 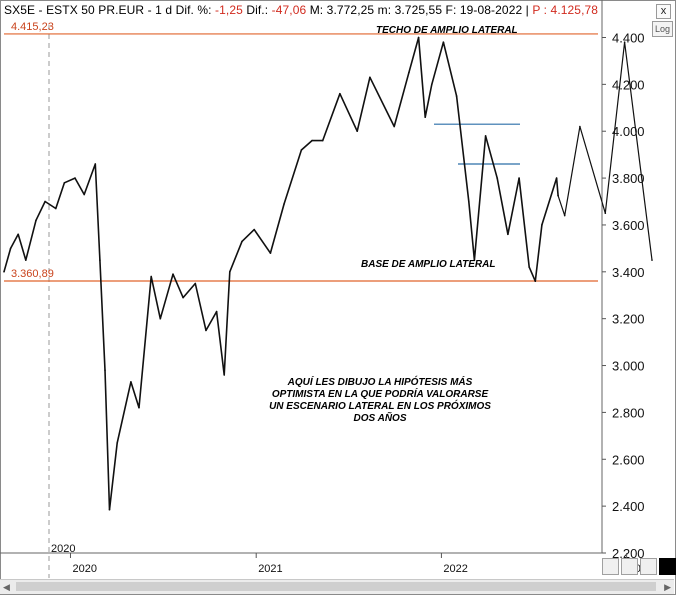 What do you see at coordinates (380, 393) in the screenshot?
I see `annotation-hypothesis-line-2: OPTIMISTA EN LA QUE PODRÍA VALORARSE` at bounding box center [380, 393].